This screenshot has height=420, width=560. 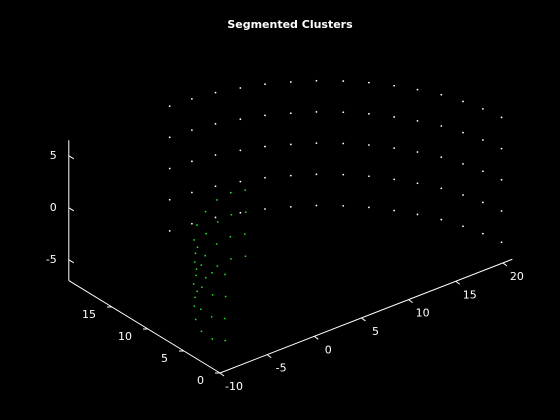 What do you see at coordinates (328, 349) in the screenshot?
I see `x-tick-label: 0` at bounding box center [328, 349].